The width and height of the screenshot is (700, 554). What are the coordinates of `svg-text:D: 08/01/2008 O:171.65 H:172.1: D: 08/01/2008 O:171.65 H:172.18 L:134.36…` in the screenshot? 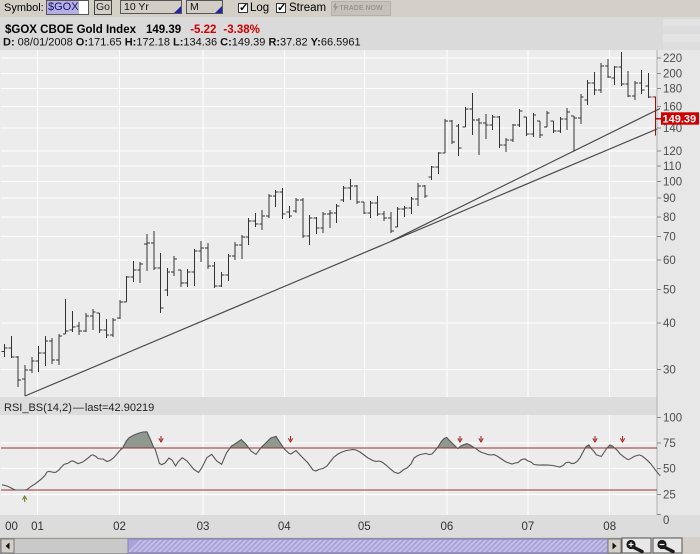 It's located at (182, 43).